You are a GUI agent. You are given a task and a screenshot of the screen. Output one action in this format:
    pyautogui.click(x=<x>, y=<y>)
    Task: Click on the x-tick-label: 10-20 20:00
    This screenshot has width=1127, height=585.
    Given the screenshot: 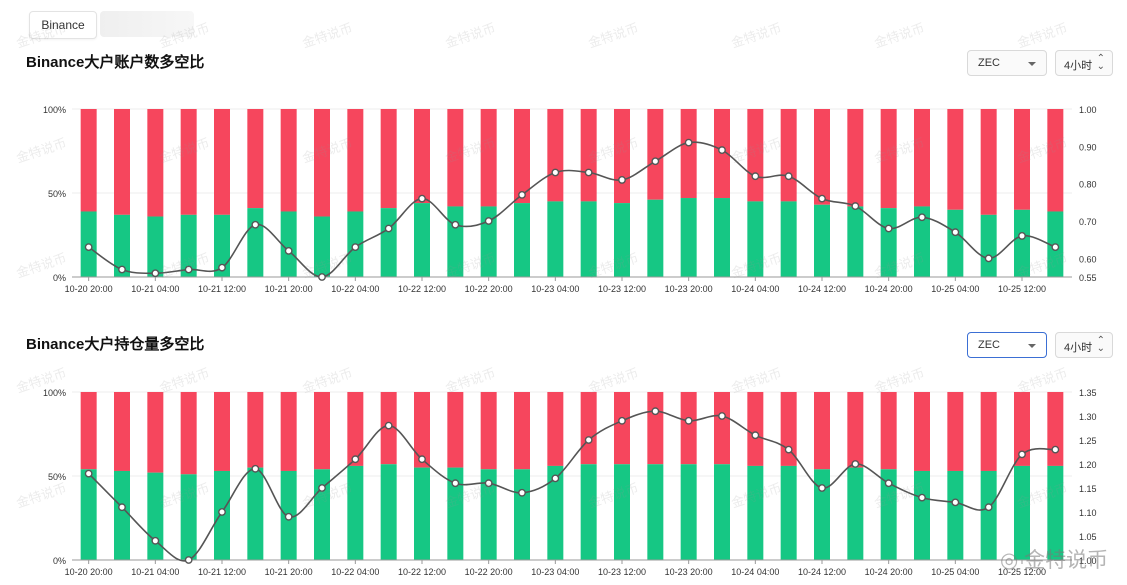 What is the action you would take?
    pyautogui.click(x=89, y=572)
    